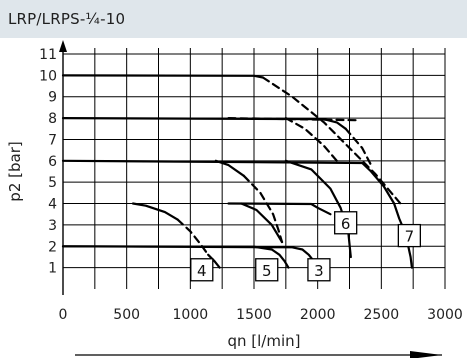 The width and height of the screenshot is (467, 358). I want to click on series-label: 7, so click(410, 237).